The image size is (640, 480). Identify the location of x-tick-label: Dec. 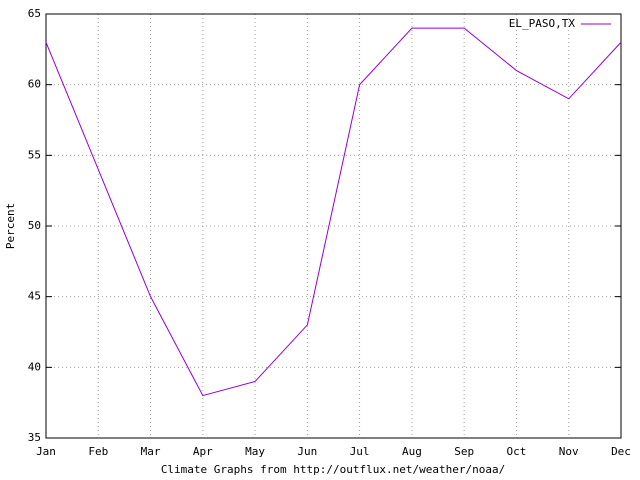
(621, 451).